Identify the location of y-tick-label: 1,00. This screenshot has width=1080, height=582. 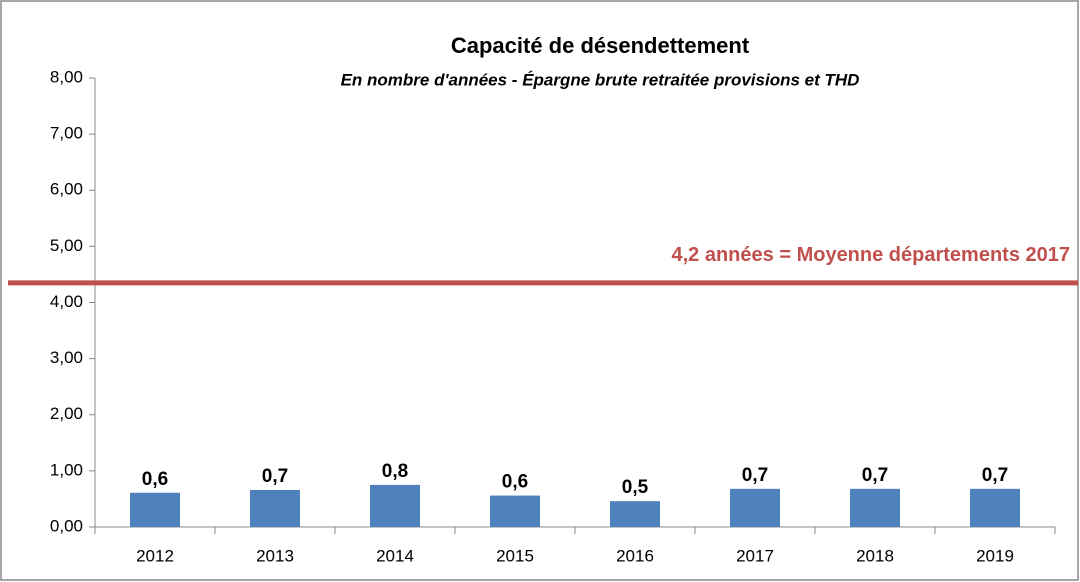
(66, 469).